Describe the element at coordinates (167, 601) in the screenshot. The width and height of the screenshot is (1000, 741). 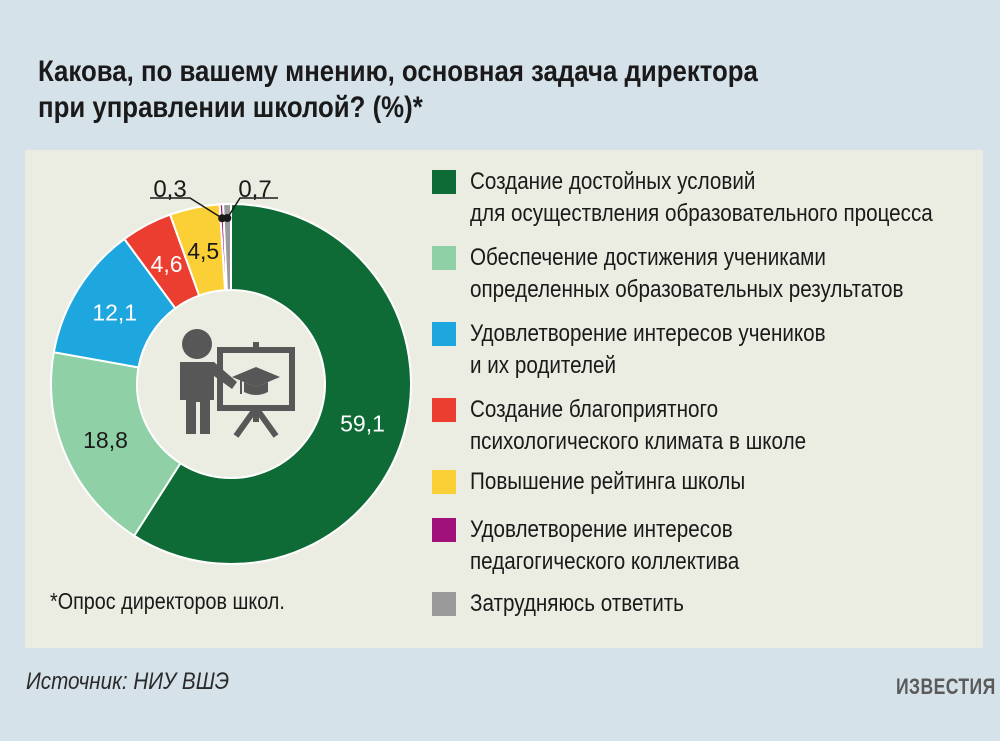
I see `footnote: *Опрос директоров школ.` at that location.